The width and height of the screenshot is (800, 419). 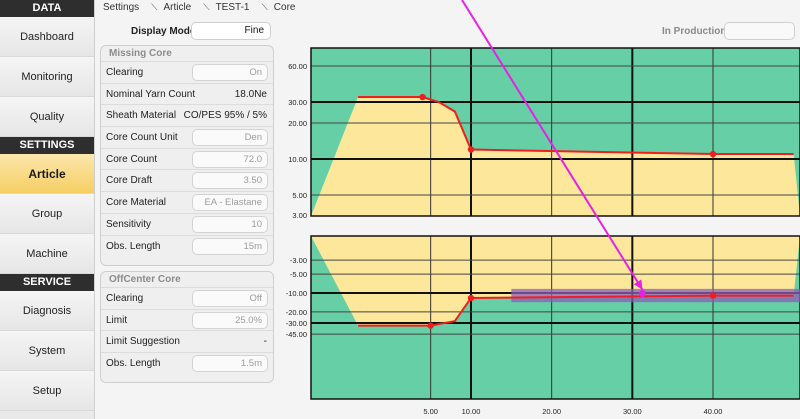 I want to click on row-obs-length: Obs. Length 15m, so click(x=187, y=245).